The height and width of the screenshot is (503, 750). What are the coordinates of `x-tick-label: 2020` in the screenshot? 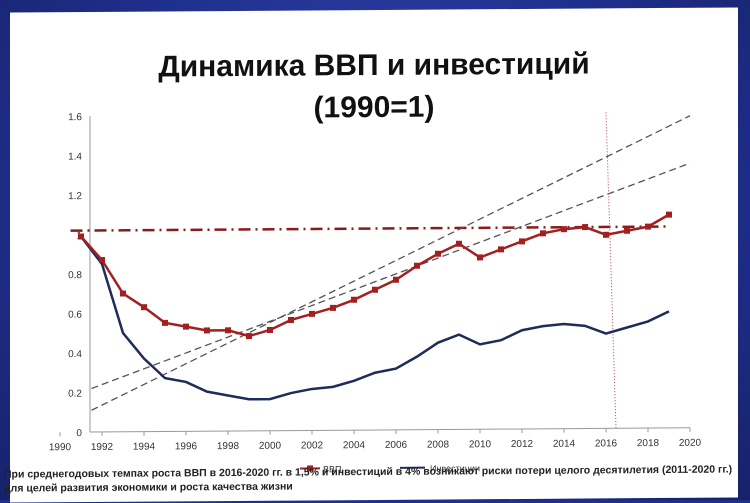 It's located at (690, 443).